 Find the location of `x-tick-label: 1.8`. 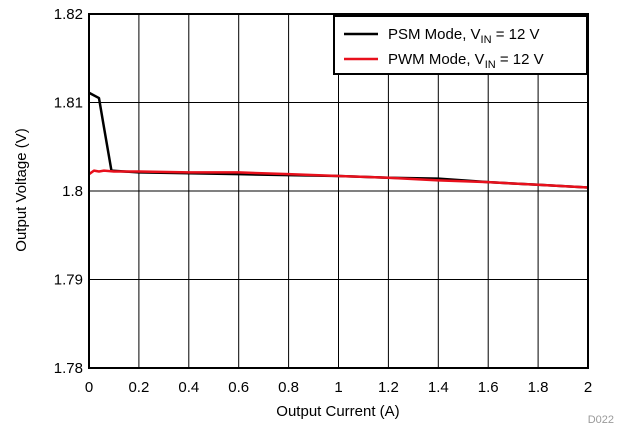

x-tick-label: 1.8 is located at coordinates (538, 387).